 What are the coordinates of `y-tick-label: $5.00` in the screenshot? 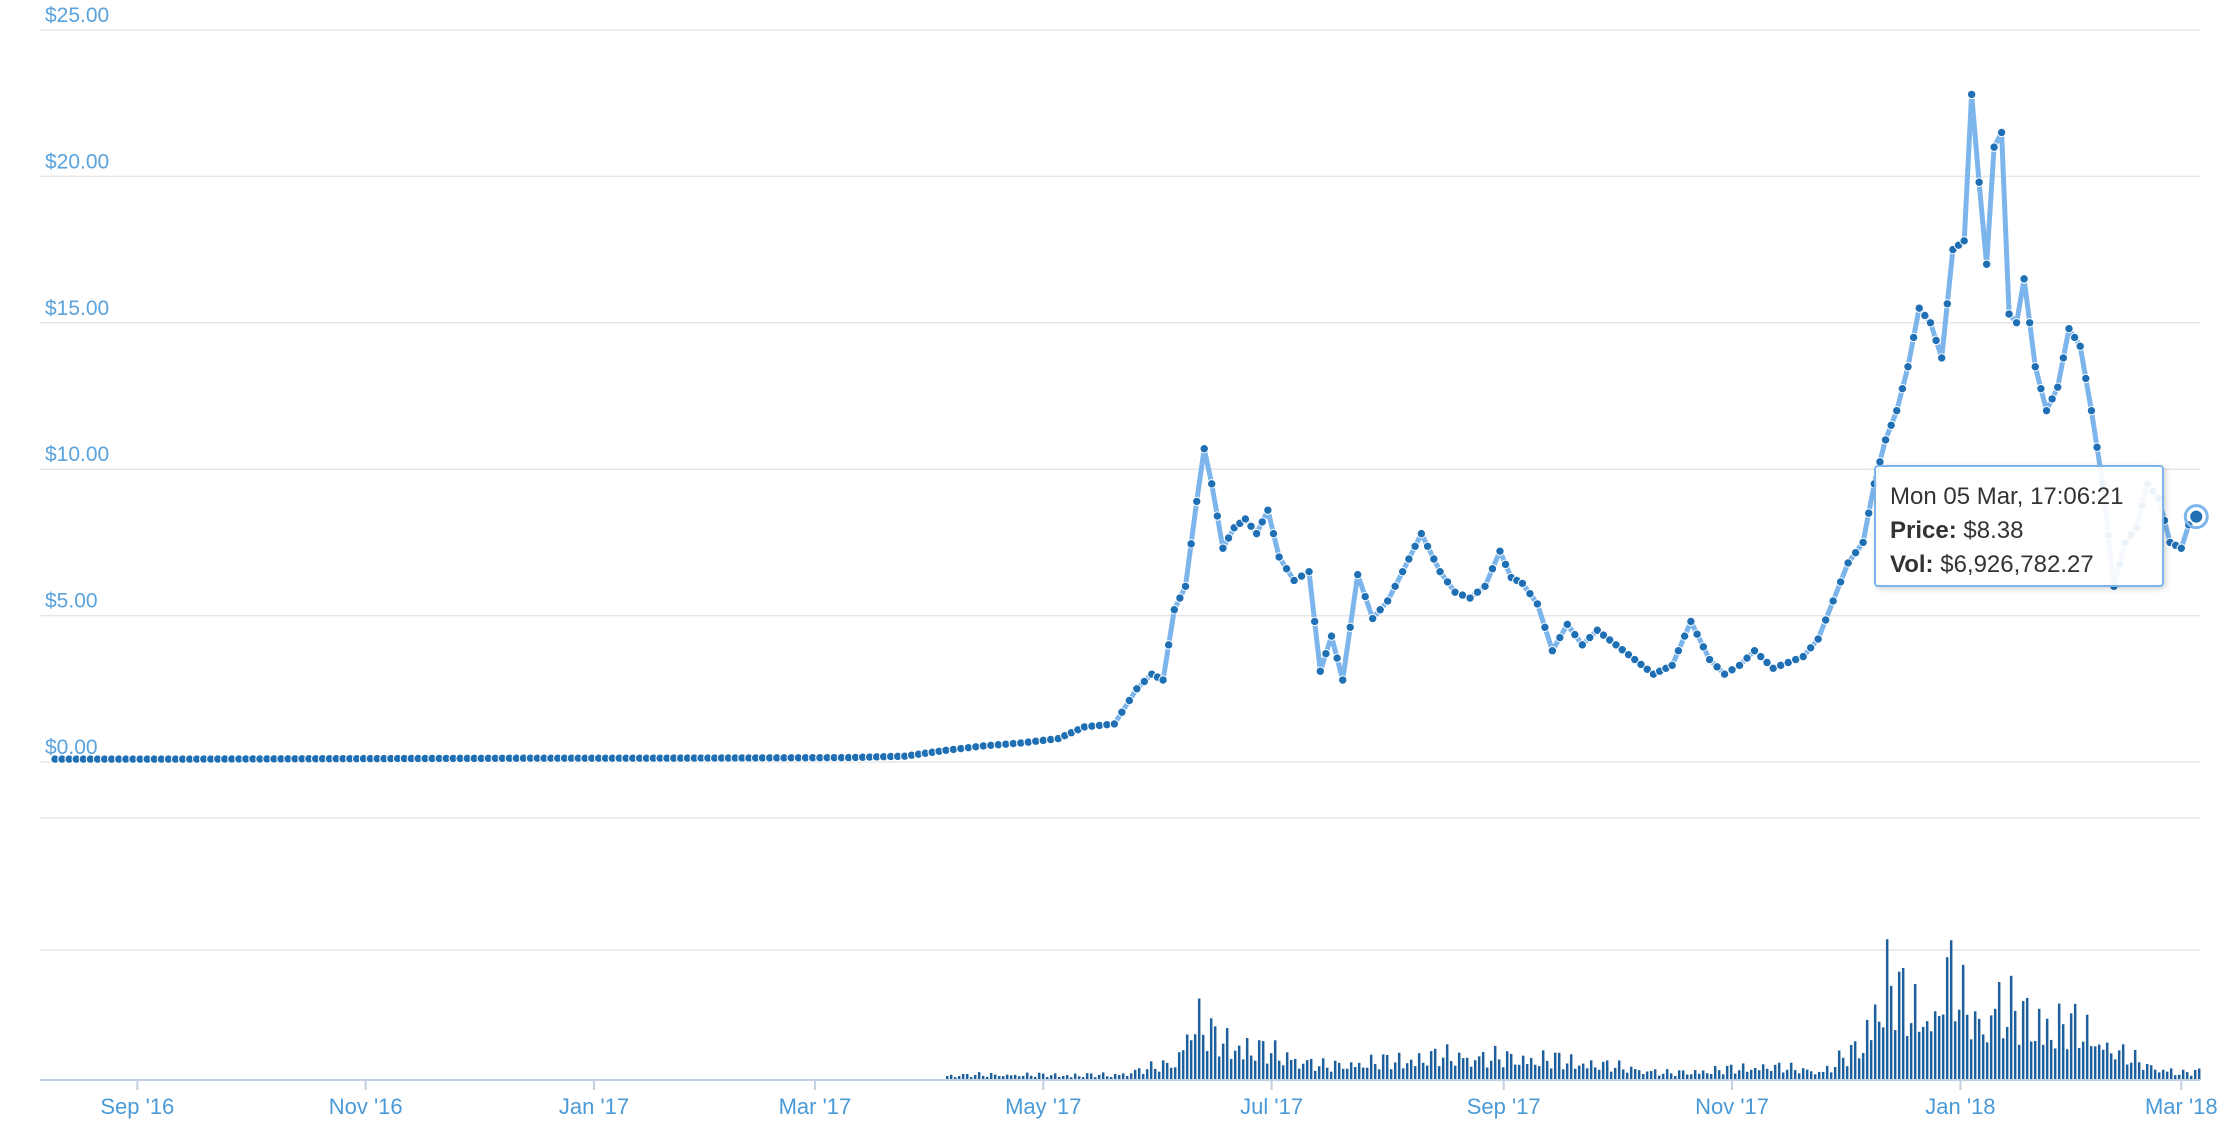 It's located at (71, 601).